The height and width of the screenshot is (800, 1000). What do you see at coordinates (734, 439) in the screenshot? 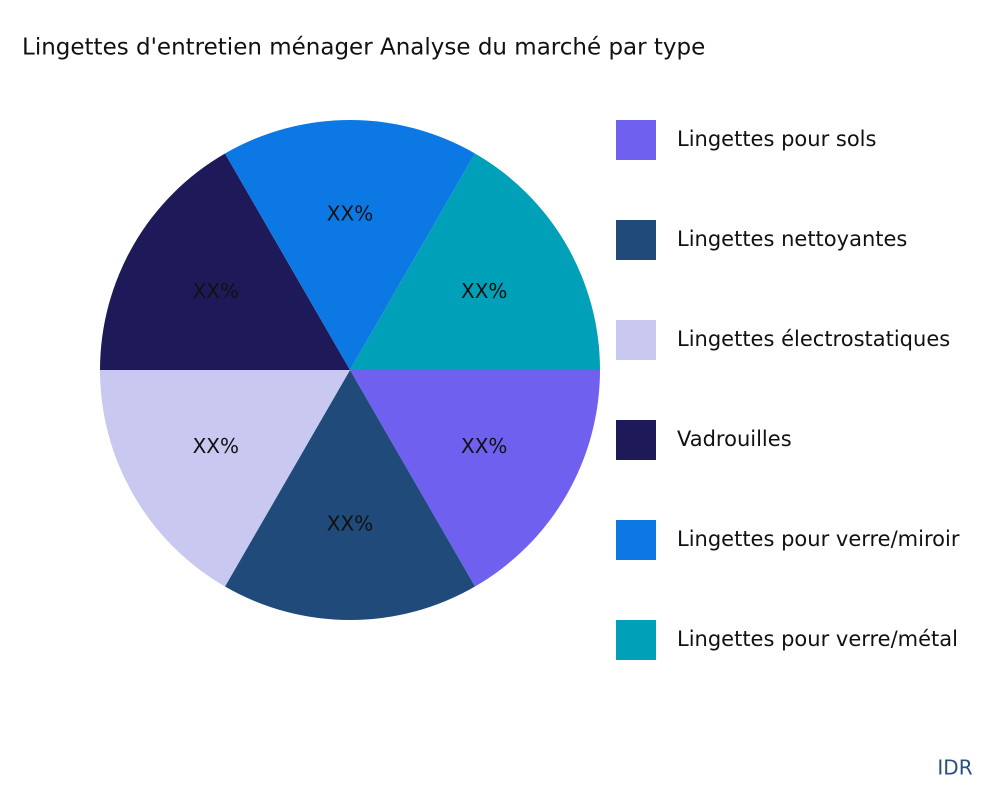
I see `legend-label: Vadrouilles` at bounding box center [734, 439].